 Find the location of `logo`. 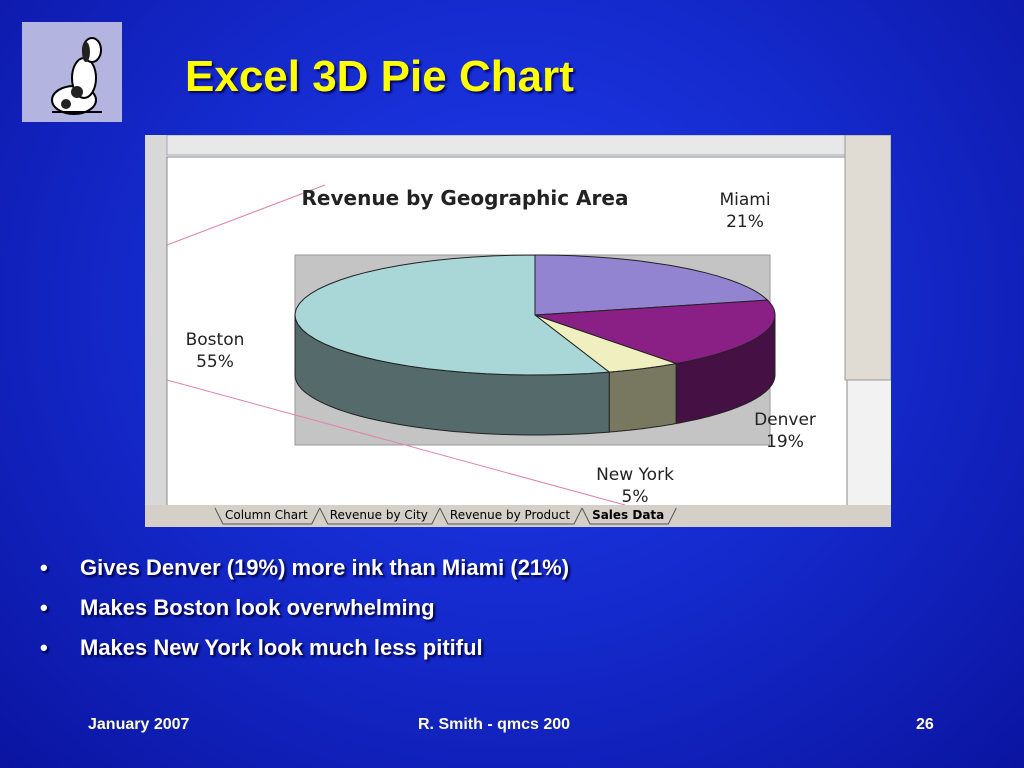

logo is located at coordinates (72, 72).